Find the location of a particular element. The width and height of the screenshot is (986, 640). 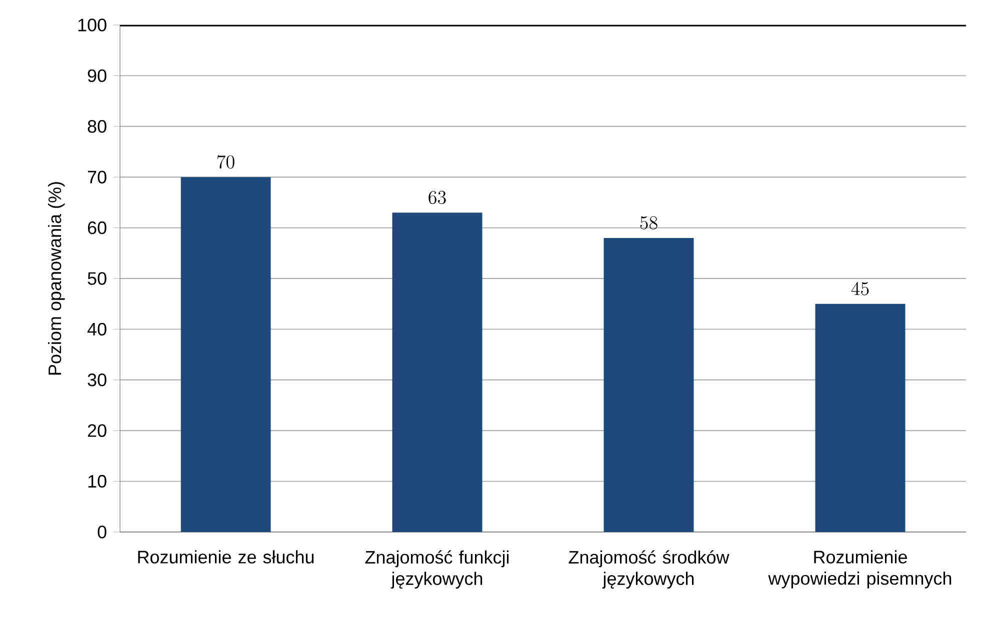

x-tick-label: Znajomość funkcji językowych is located at coordinates (437, 569).